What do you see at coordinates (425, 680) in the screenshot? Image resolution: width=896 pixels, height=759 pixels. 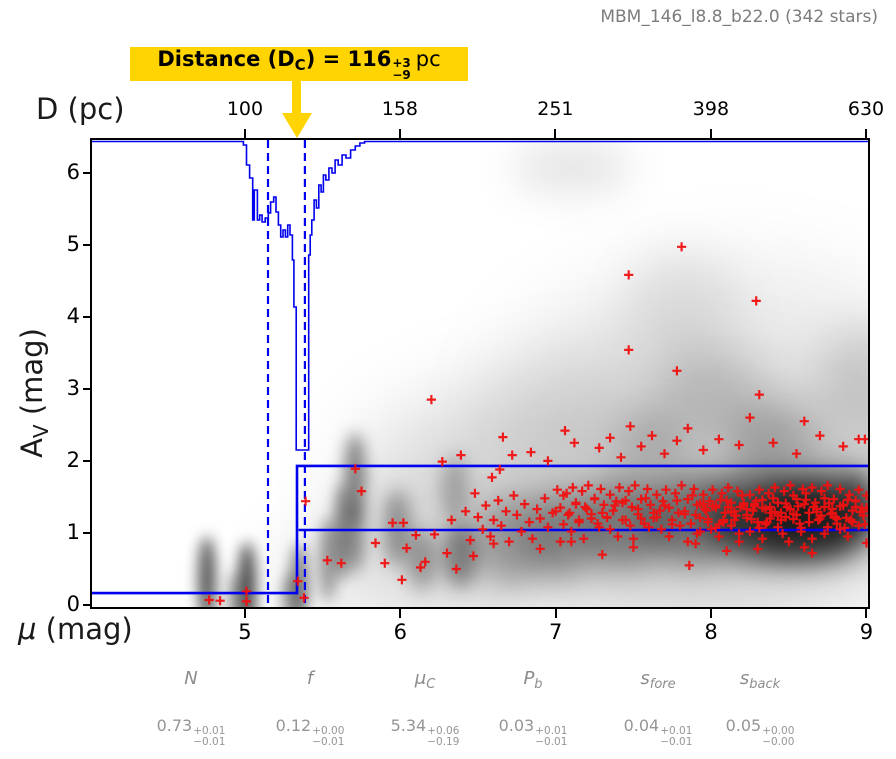 I see `parameter-name: μC` at bounding box center [425, 680].